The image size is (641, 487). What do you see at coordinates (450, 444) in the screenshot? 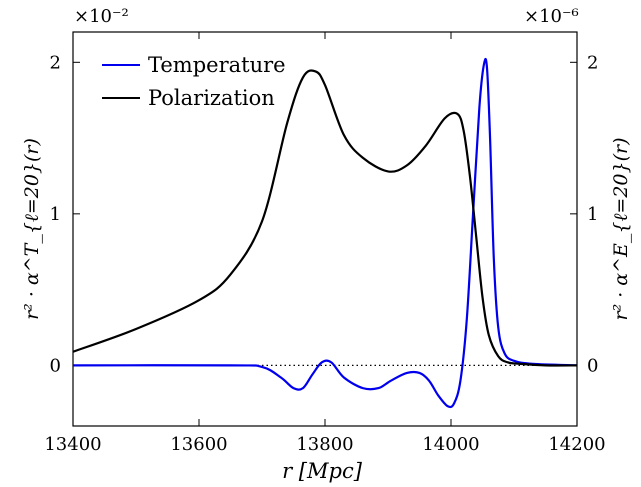
I see `x-tick-label: 14000` at bounding box center [450, 444].